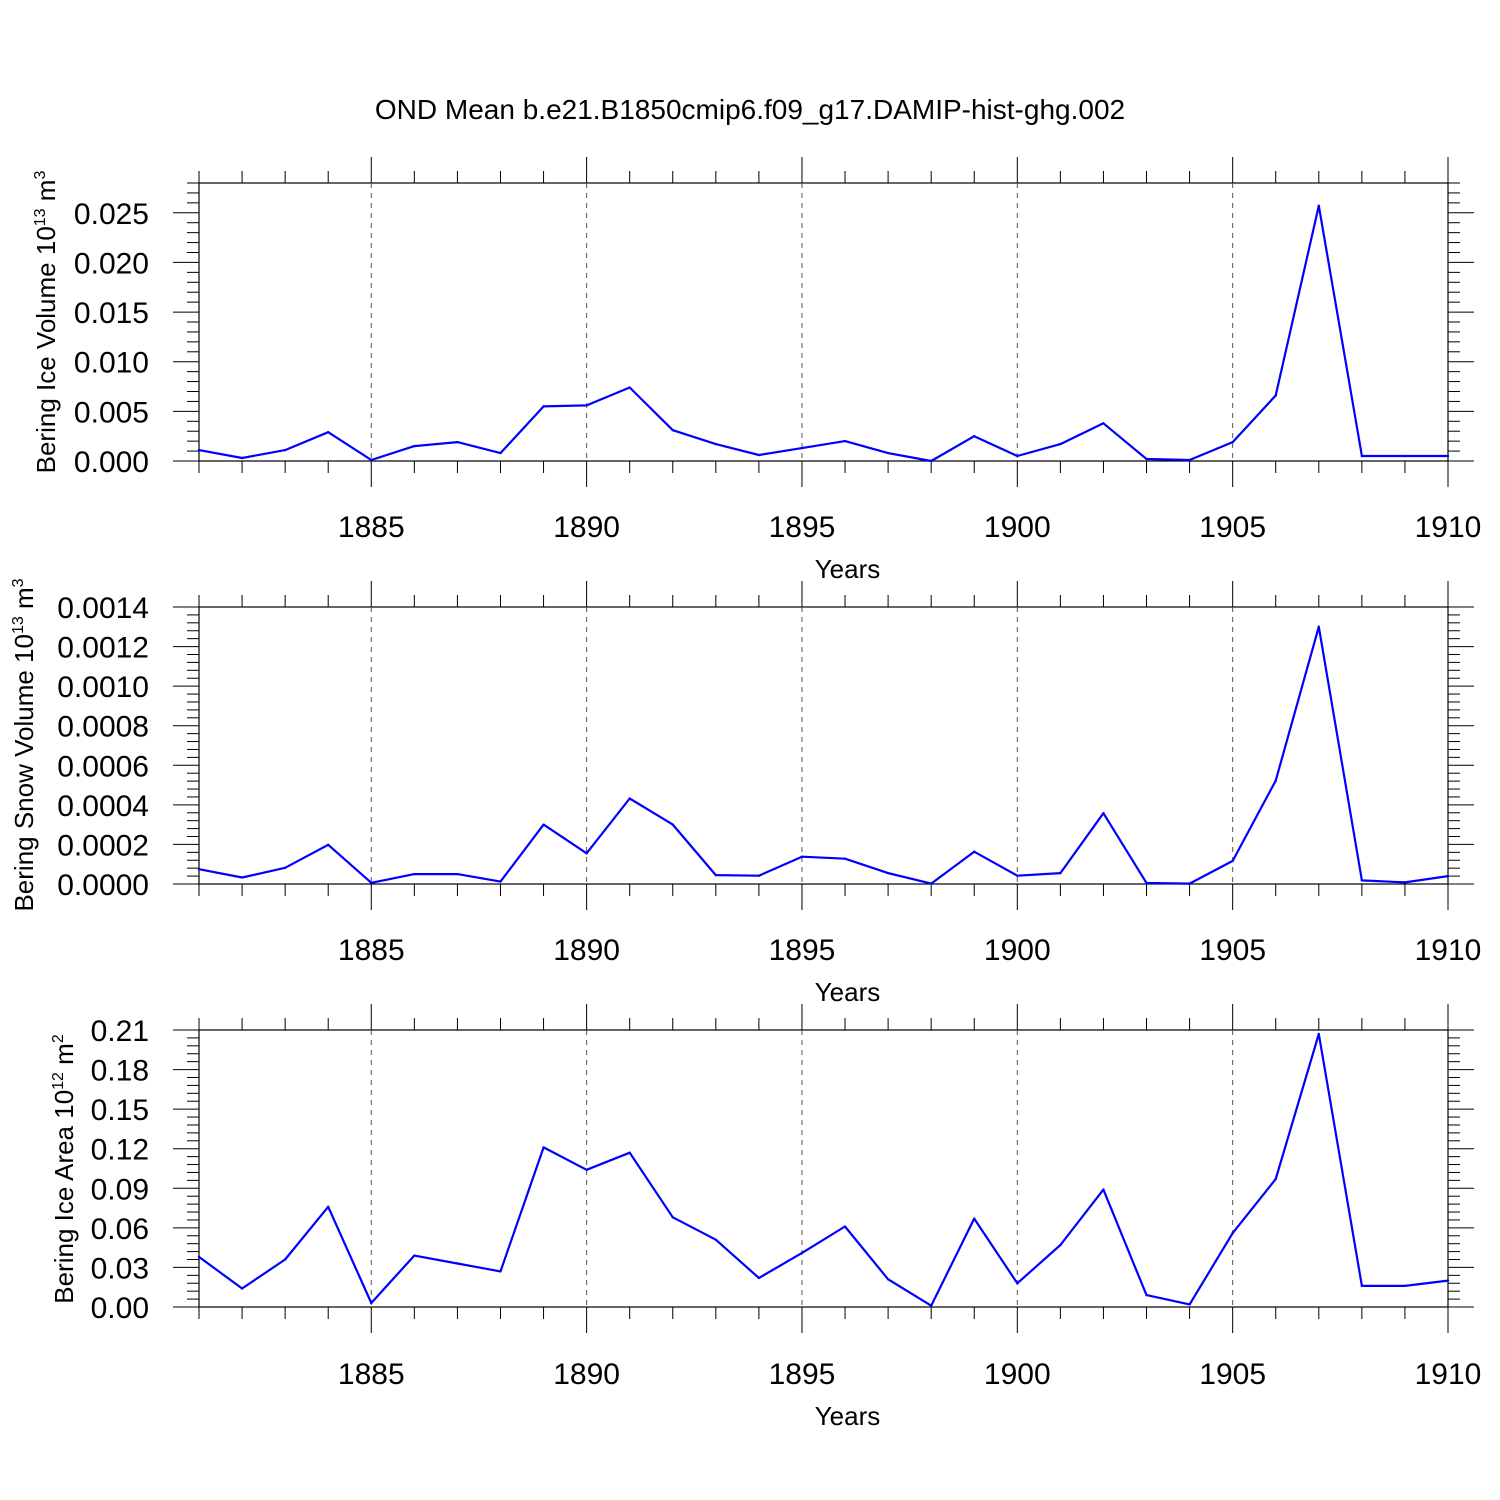  Describe the element at coordinates (1448, 527) in the screenshot. I see `x-tick-label: 1910` at that location.